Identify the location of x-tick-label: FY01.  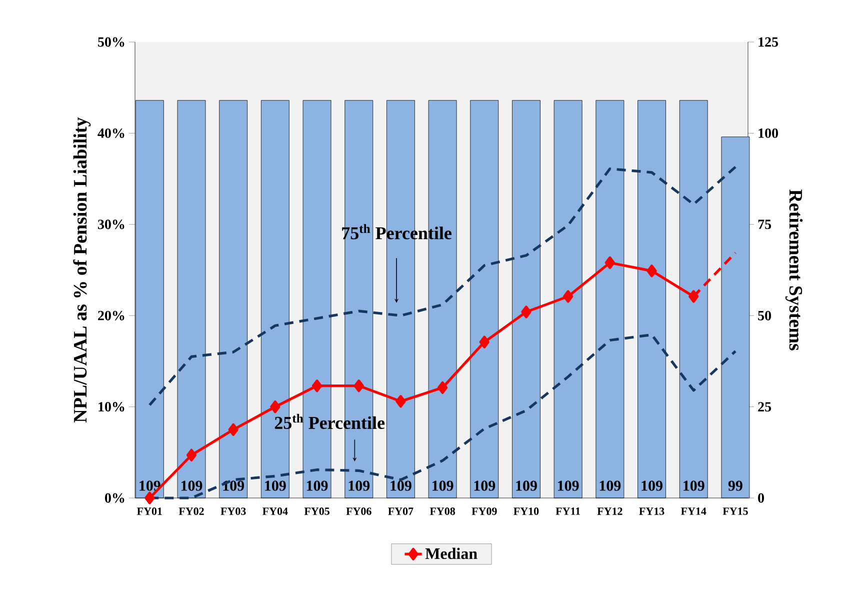
(149, 511).